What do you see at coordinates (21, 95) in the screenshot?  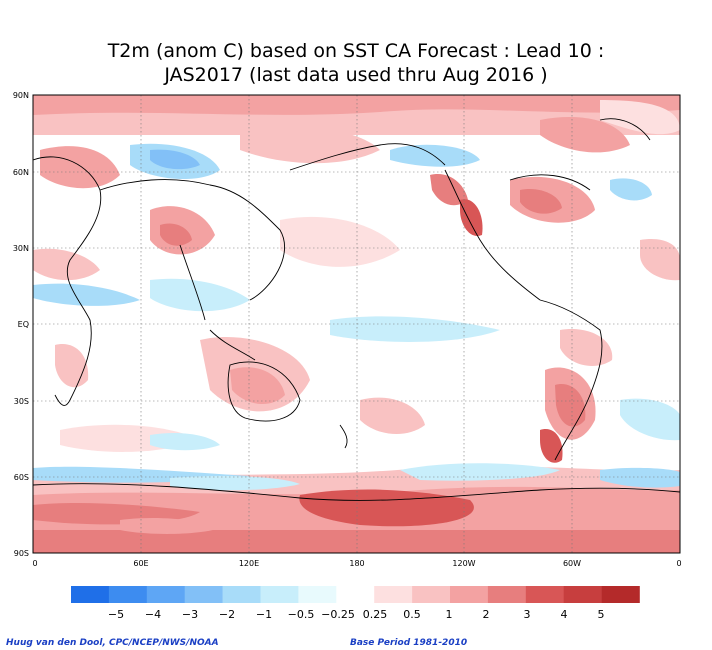 I see `lat-label: 90N` at bounding box center [21, 95].